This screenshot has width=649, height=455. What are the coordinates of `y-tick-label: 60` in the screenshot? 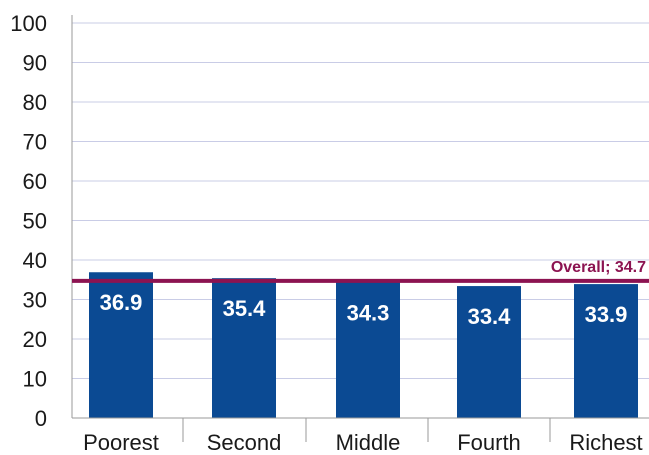 It's located at (35, 181).